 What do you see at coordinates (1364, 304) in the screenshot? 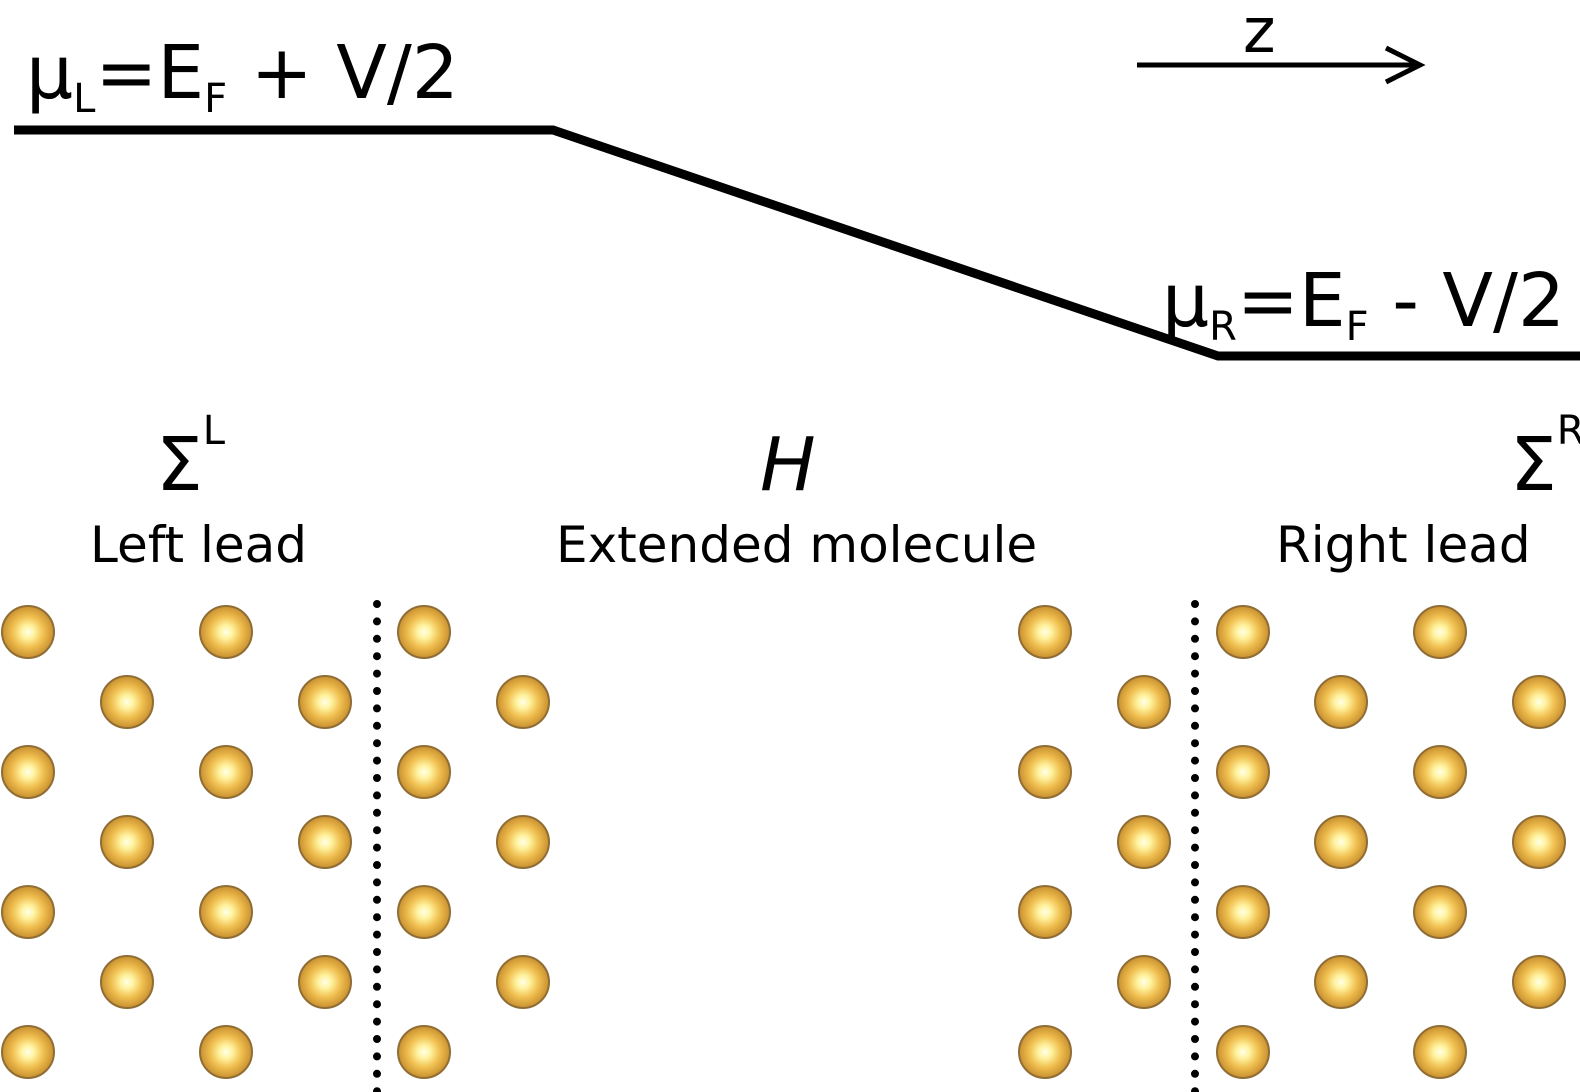
I see `right-potential-label: μR=EF - V/2` at bounding box center [1364, 304].